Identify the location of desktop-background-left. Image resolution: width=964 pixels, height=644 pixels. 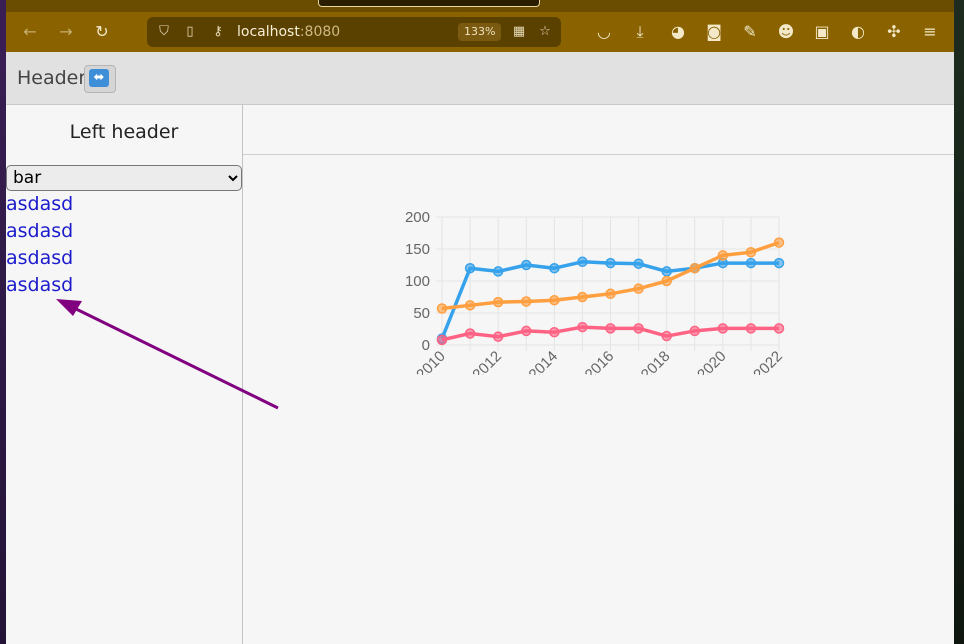
(3, 322).